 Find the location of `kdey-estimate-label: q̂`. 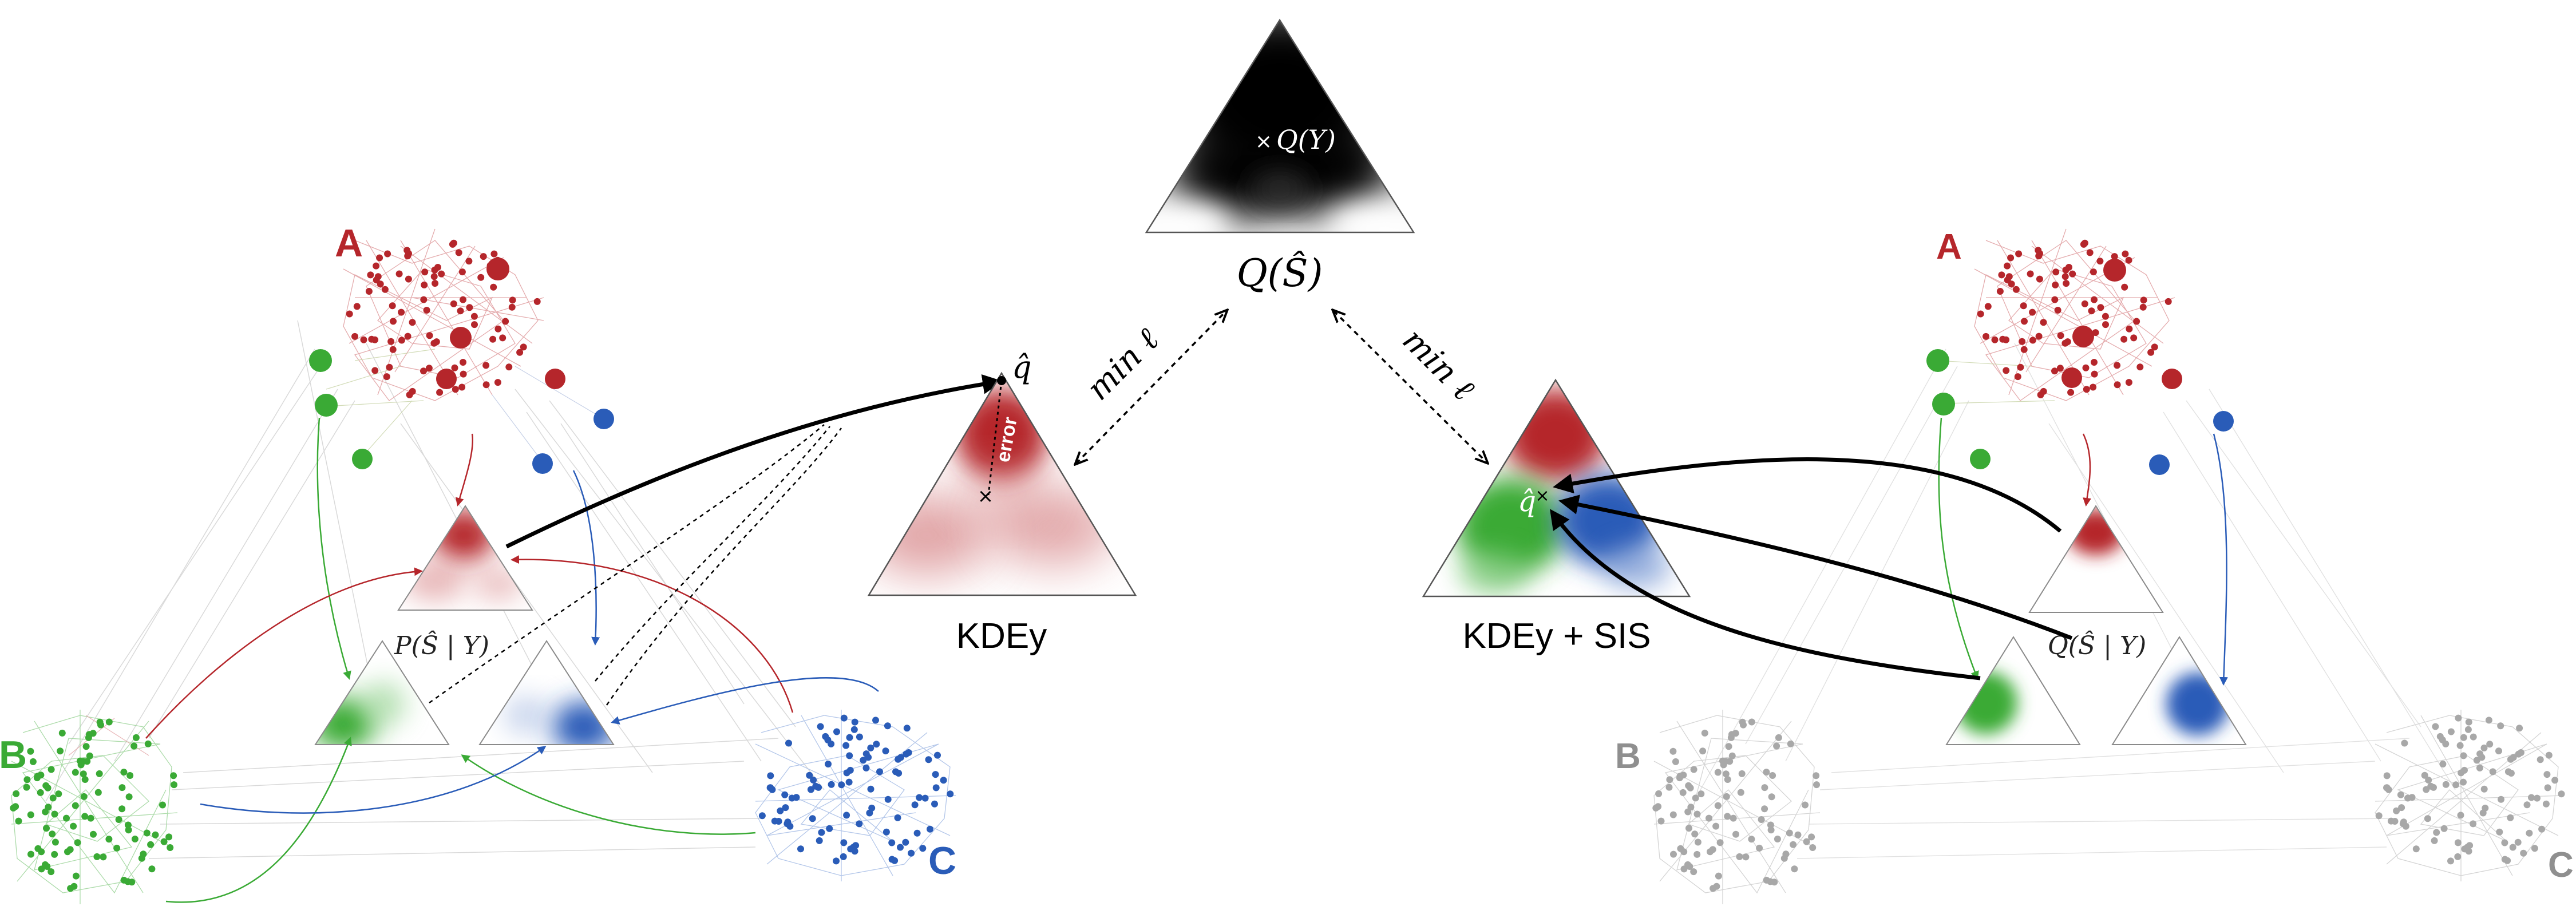

kdey-estimate-label: q̂ is located at coordinates (1022, 367).